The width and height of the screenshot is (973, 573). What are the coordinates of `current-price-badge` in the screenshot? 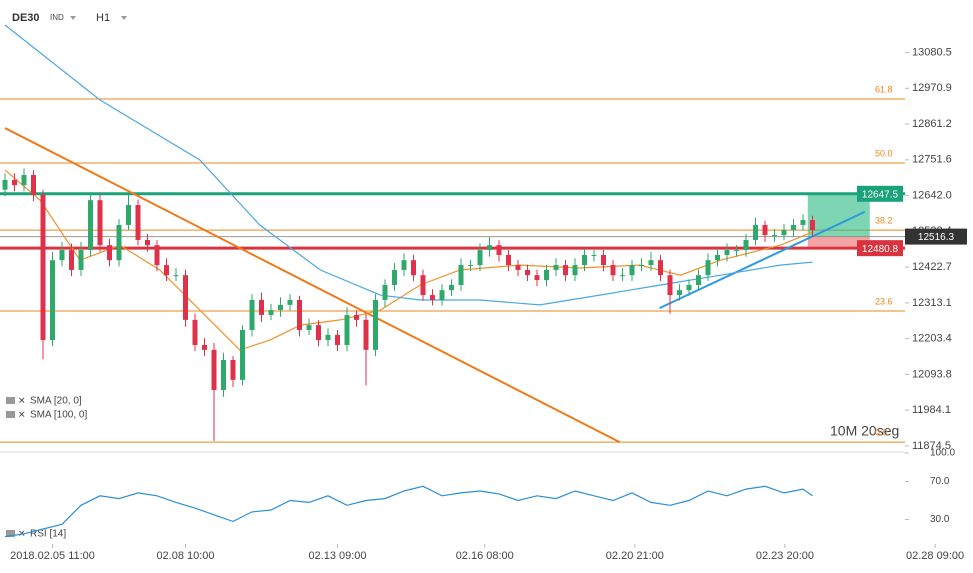 It's located at (936, 236).